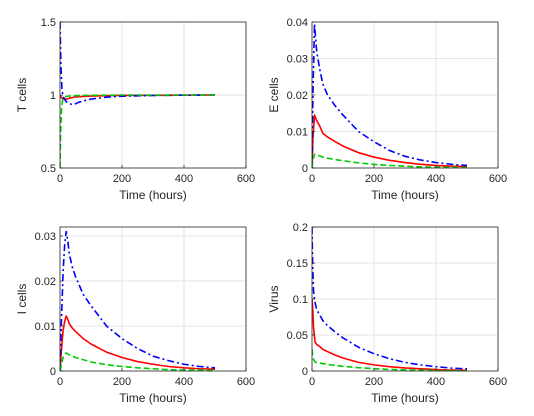 This screenshot has width=534, height=416. I want to click on y-tick-label: 0.1, so click(300, 300).